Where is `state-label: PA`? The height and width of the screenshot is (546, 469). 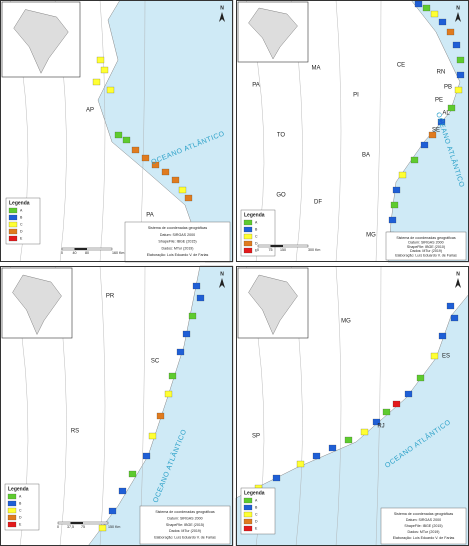 state-label: PA is located at coordinates (256, 86).